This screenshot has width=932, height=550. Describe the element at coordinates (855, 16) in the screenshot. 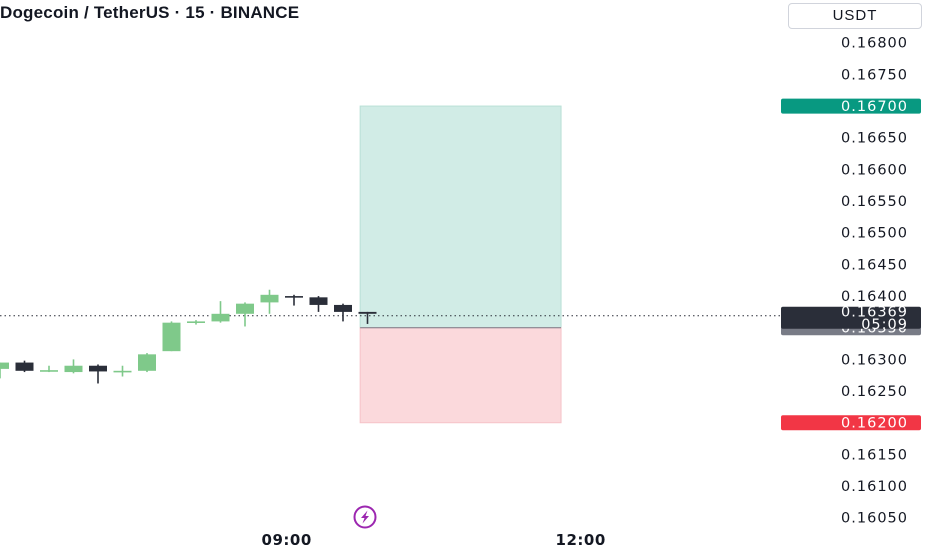

I see `currency-button: USDT` at that location.